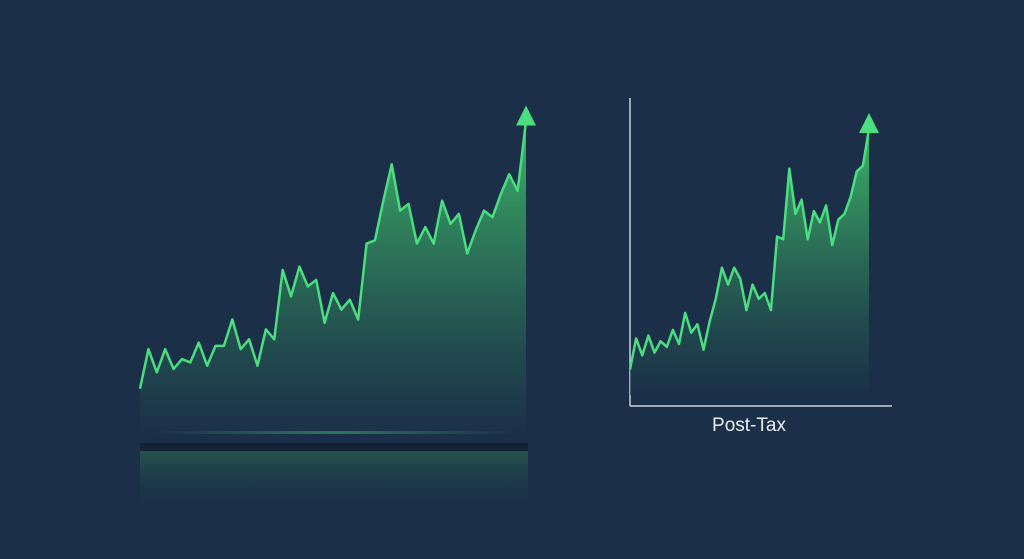 This screenshot has width=1024, height=559. What do you see at coordinates (334, 447) in the screenshot?
I see `shadow` at bounding box center [334, 447].